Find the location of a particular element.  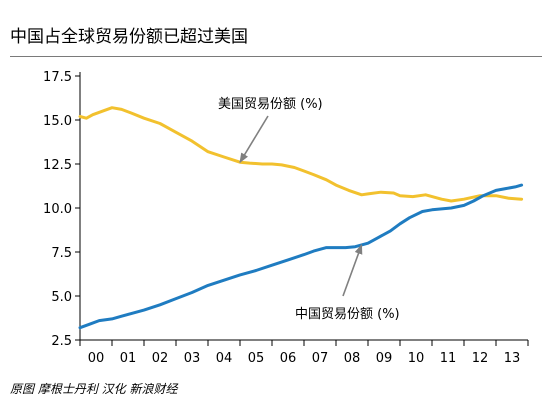

y-tick-label: 10.0 is located at coordinates (57, 209).